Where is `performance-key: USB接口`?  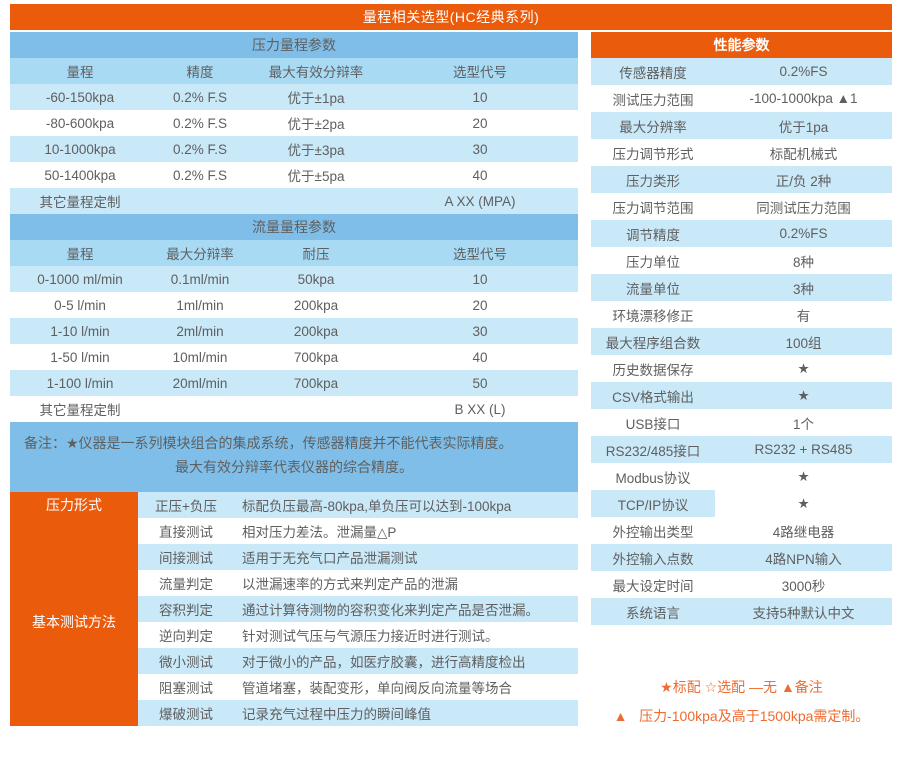 performance-key: USB接口 is located at coordinates (653, 422).